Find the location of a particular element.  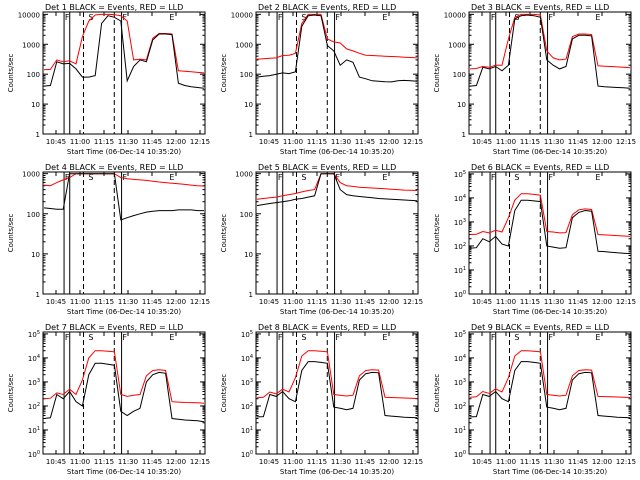

panel-title: Det 7 BLACK = Events, RED = LLD is located at coordinates (114, 327).